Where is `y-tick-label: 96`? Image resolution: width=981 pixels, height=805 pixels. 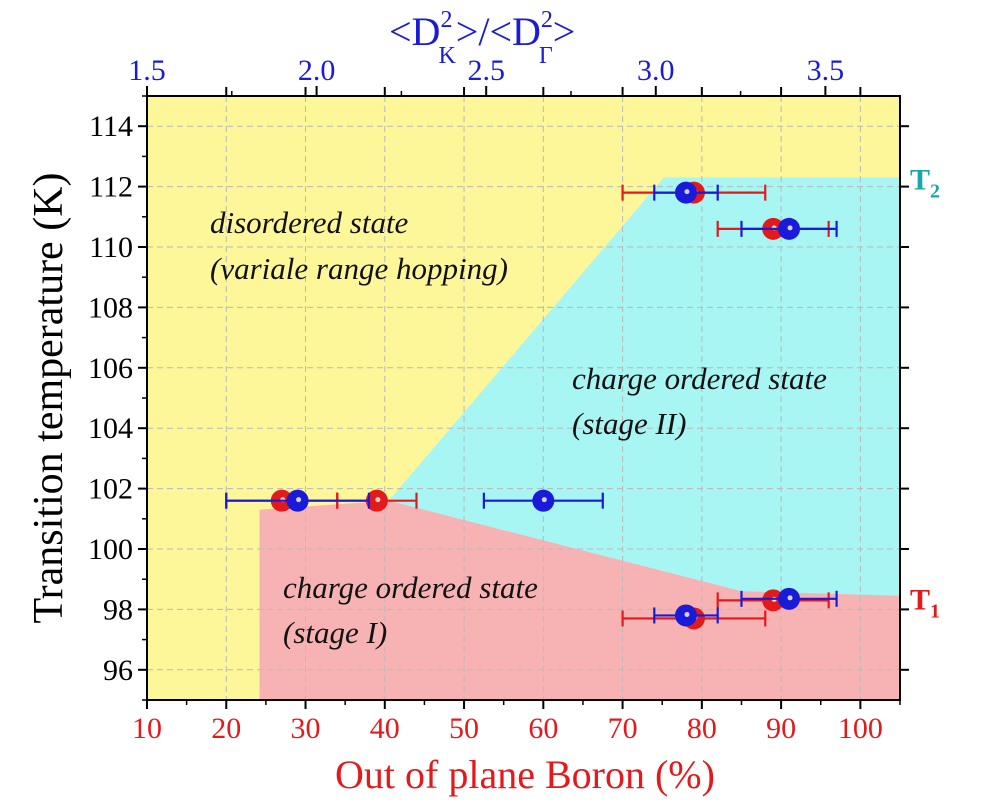
y-tick-label: 96 is located at coordinates (118, 670).